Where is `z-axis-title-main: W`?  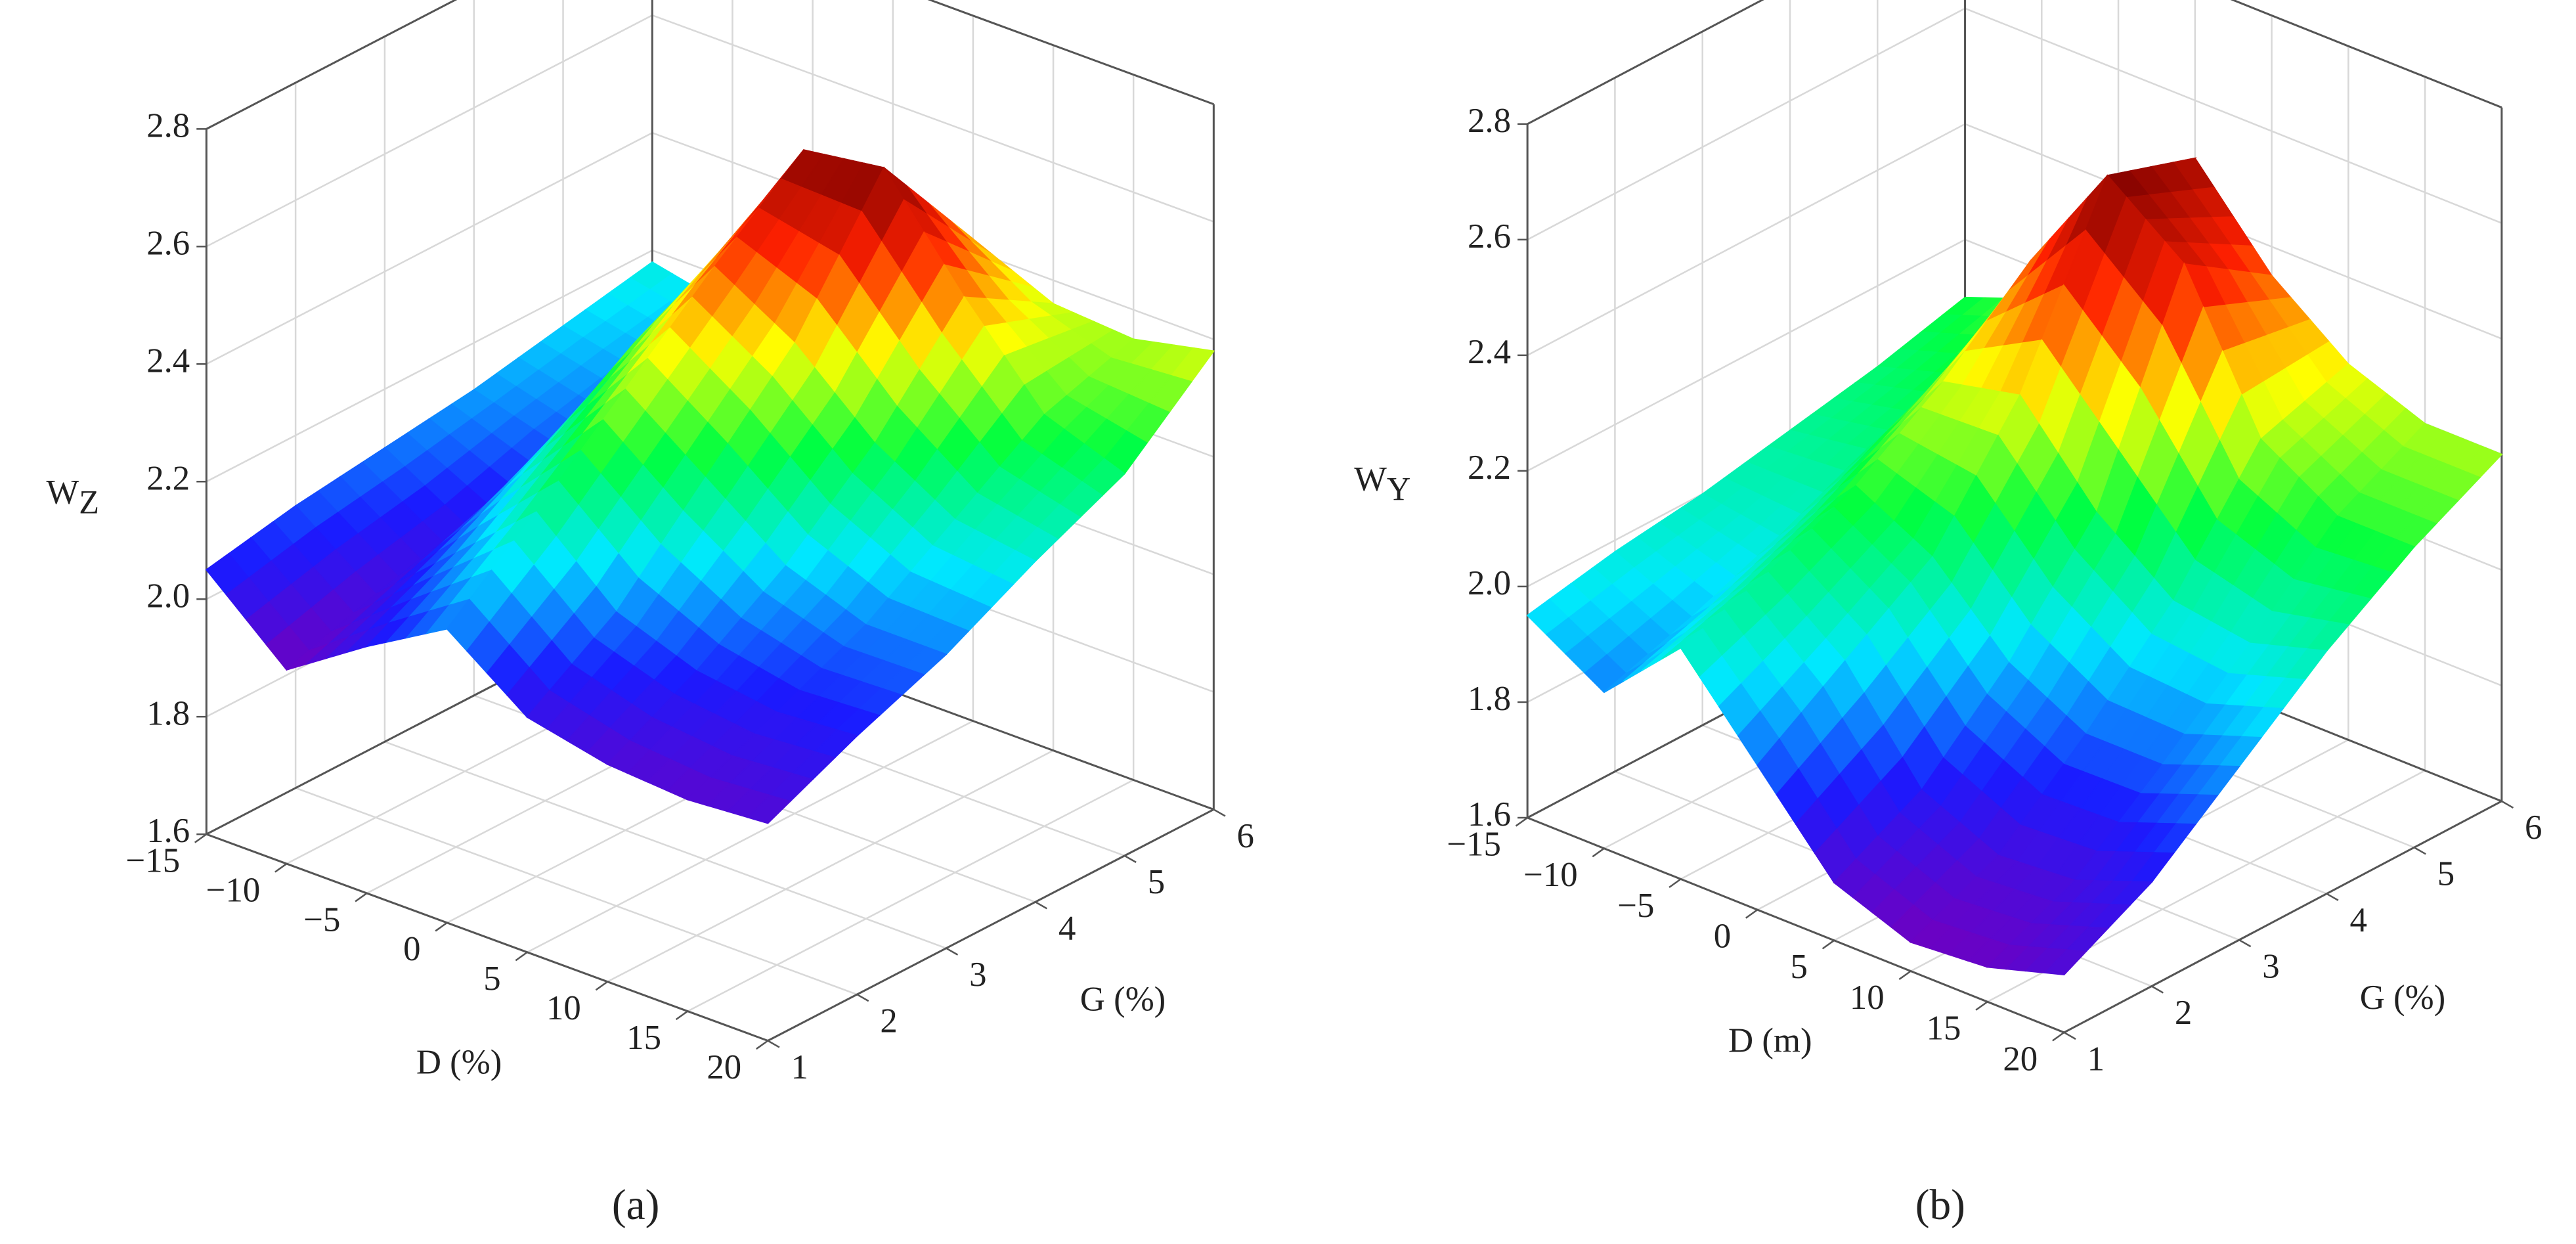
z-axis-title-main: W is located at coordinates (1371, 479).